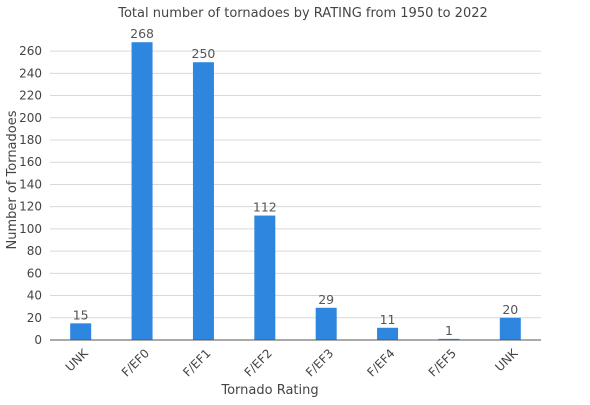  I want to click on x-tick-label: F/EF5, so click(442, 362).